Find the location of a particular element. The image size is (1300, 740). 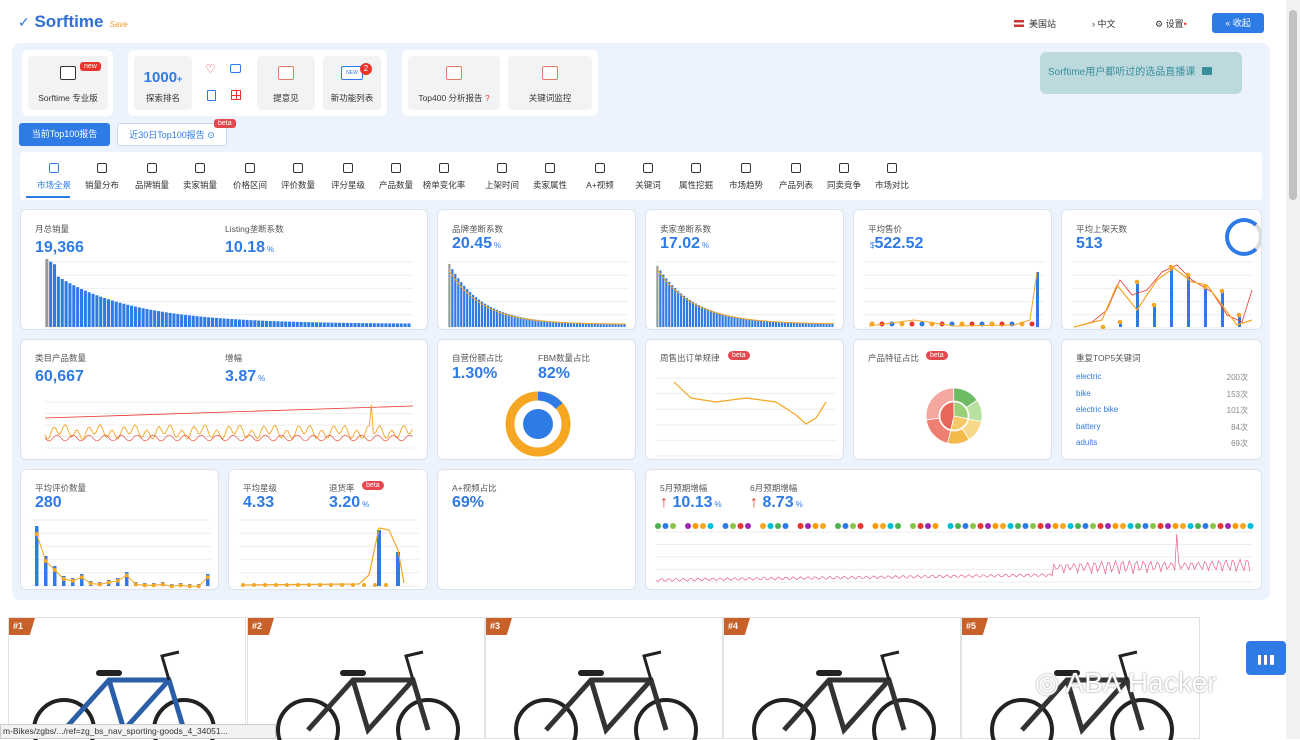

keyword-item: electric is located at coordinates (1089, 376).